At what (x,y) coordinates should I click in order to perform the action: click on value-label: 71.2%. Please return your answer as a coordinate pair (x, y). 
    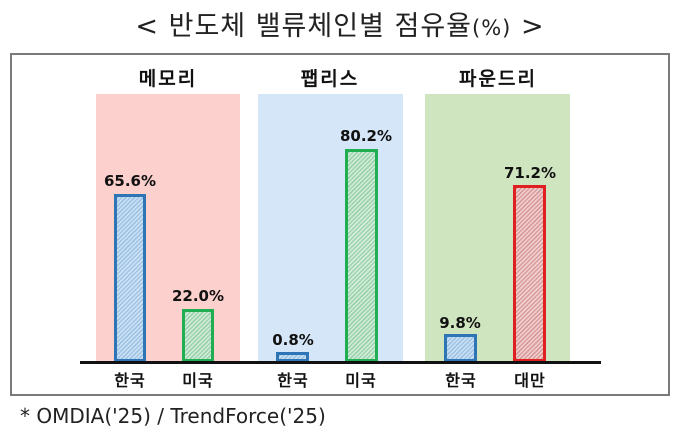
    Looking at the image, I should click on (530, 173).